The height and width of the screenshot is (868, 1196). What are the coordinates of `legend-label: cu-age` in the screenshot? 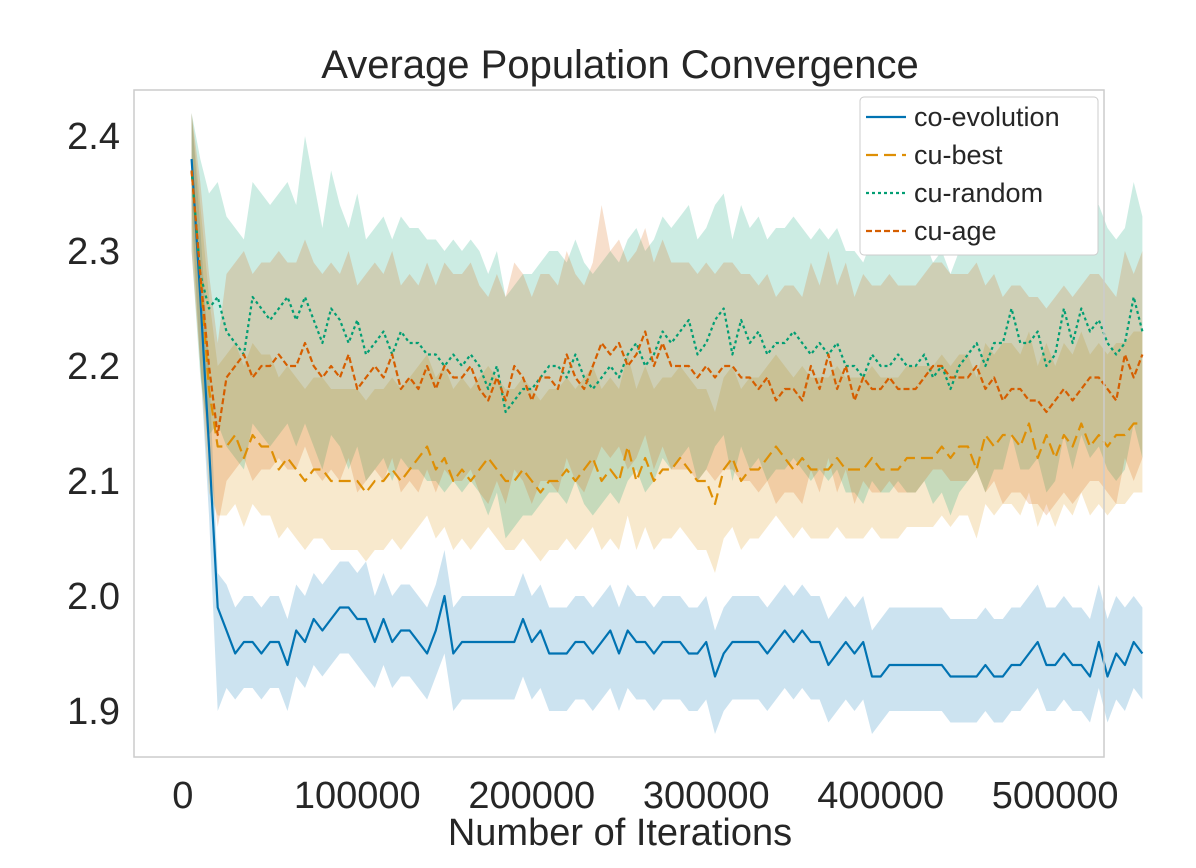 It's located at (955, 231).